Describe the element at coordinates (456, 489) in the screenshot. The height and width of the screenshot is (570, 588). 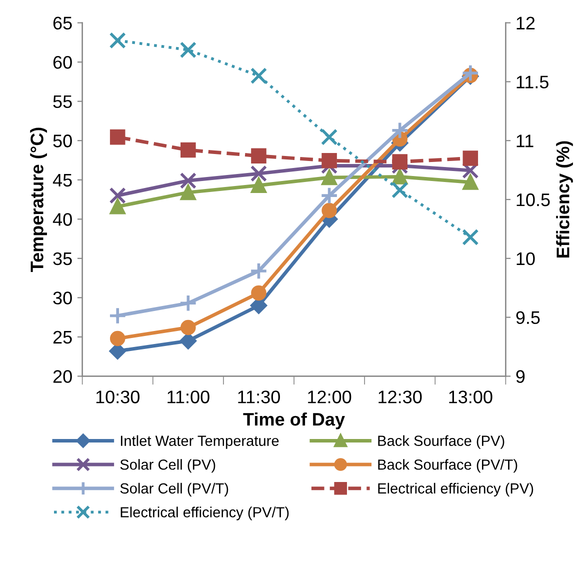
I see `legend-label: Electrical efficiency (PV)` at that location.